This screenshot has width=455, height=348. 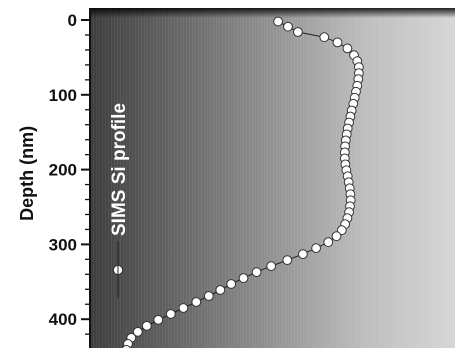 What do you see at coordinates (63, 319) in the screenshot?
I see `y-tick-label: 400` at bounding box center [63, 319].